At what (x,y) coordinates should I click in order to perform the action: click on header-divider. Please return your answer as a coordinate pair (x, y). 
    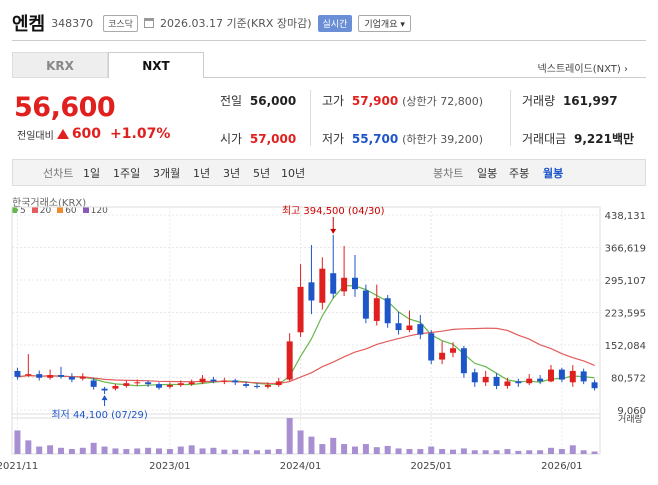
    Looking at the image, I should click on (329, 40).